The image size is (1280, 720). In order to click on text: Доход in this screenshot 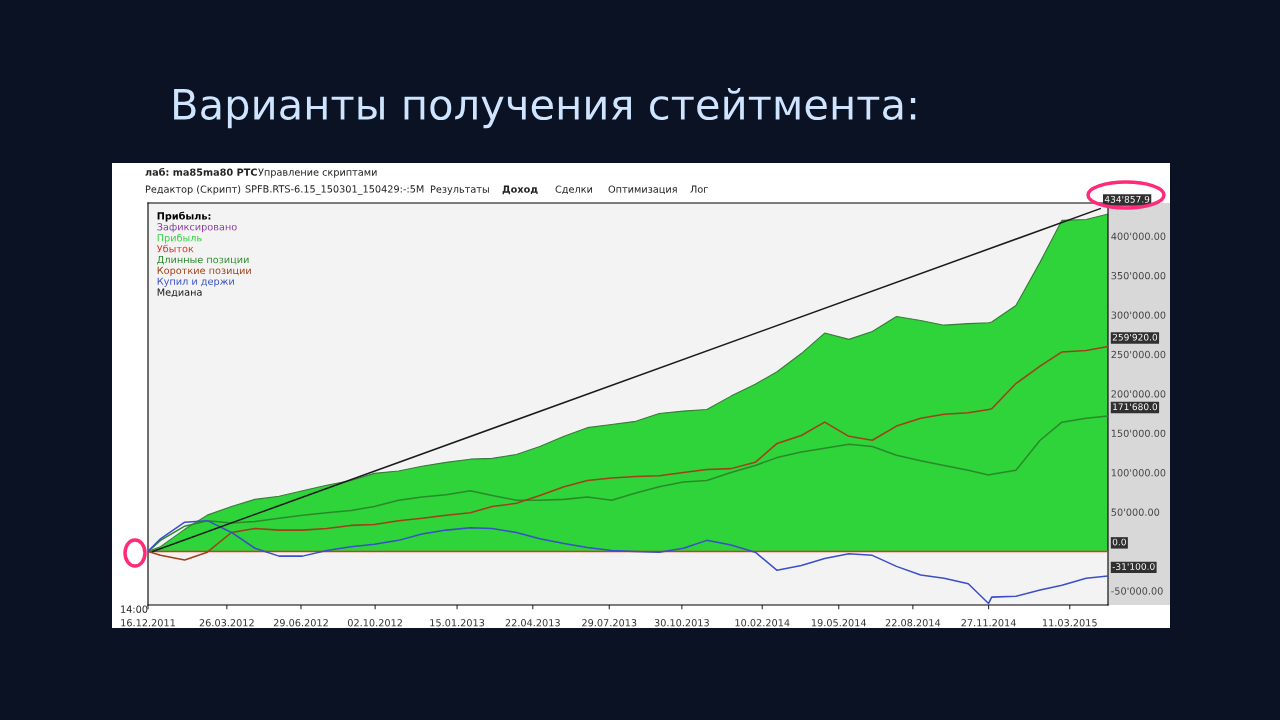, I will do `click(520, 190)`.